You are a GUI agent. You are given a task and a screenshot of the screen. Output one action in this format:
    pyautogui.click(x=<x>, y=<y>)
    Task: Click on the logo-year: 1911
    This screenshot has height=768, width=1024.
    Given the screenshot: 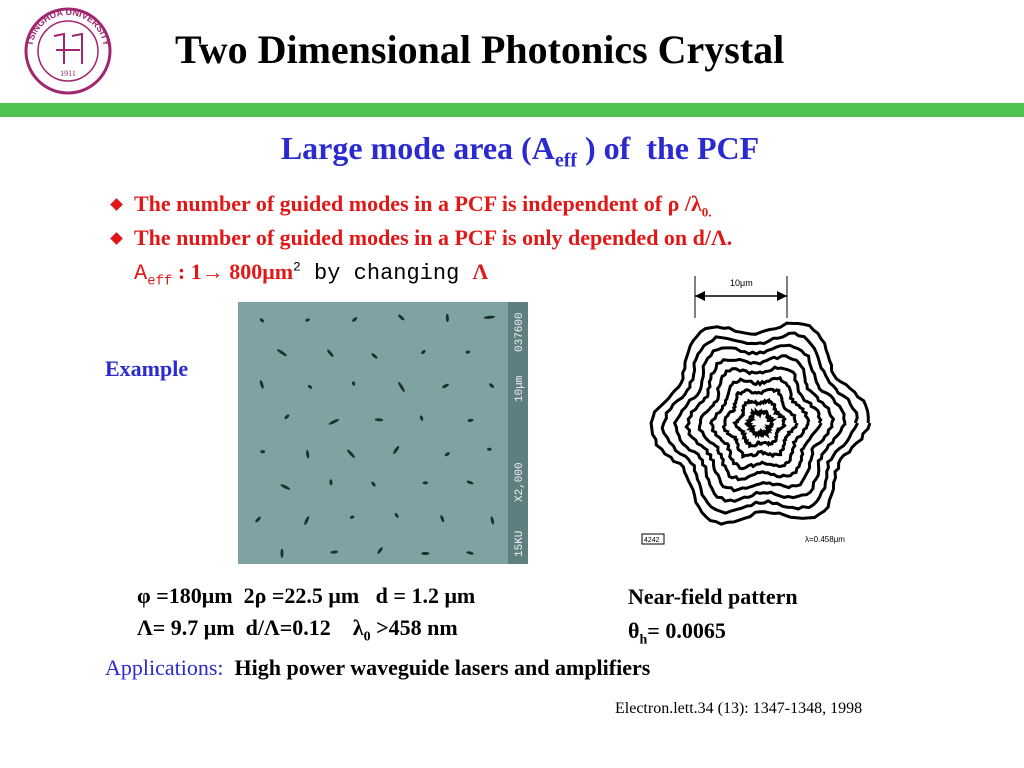 What is the action you would take?
    pyautogui.click(x=68, y=73)
    